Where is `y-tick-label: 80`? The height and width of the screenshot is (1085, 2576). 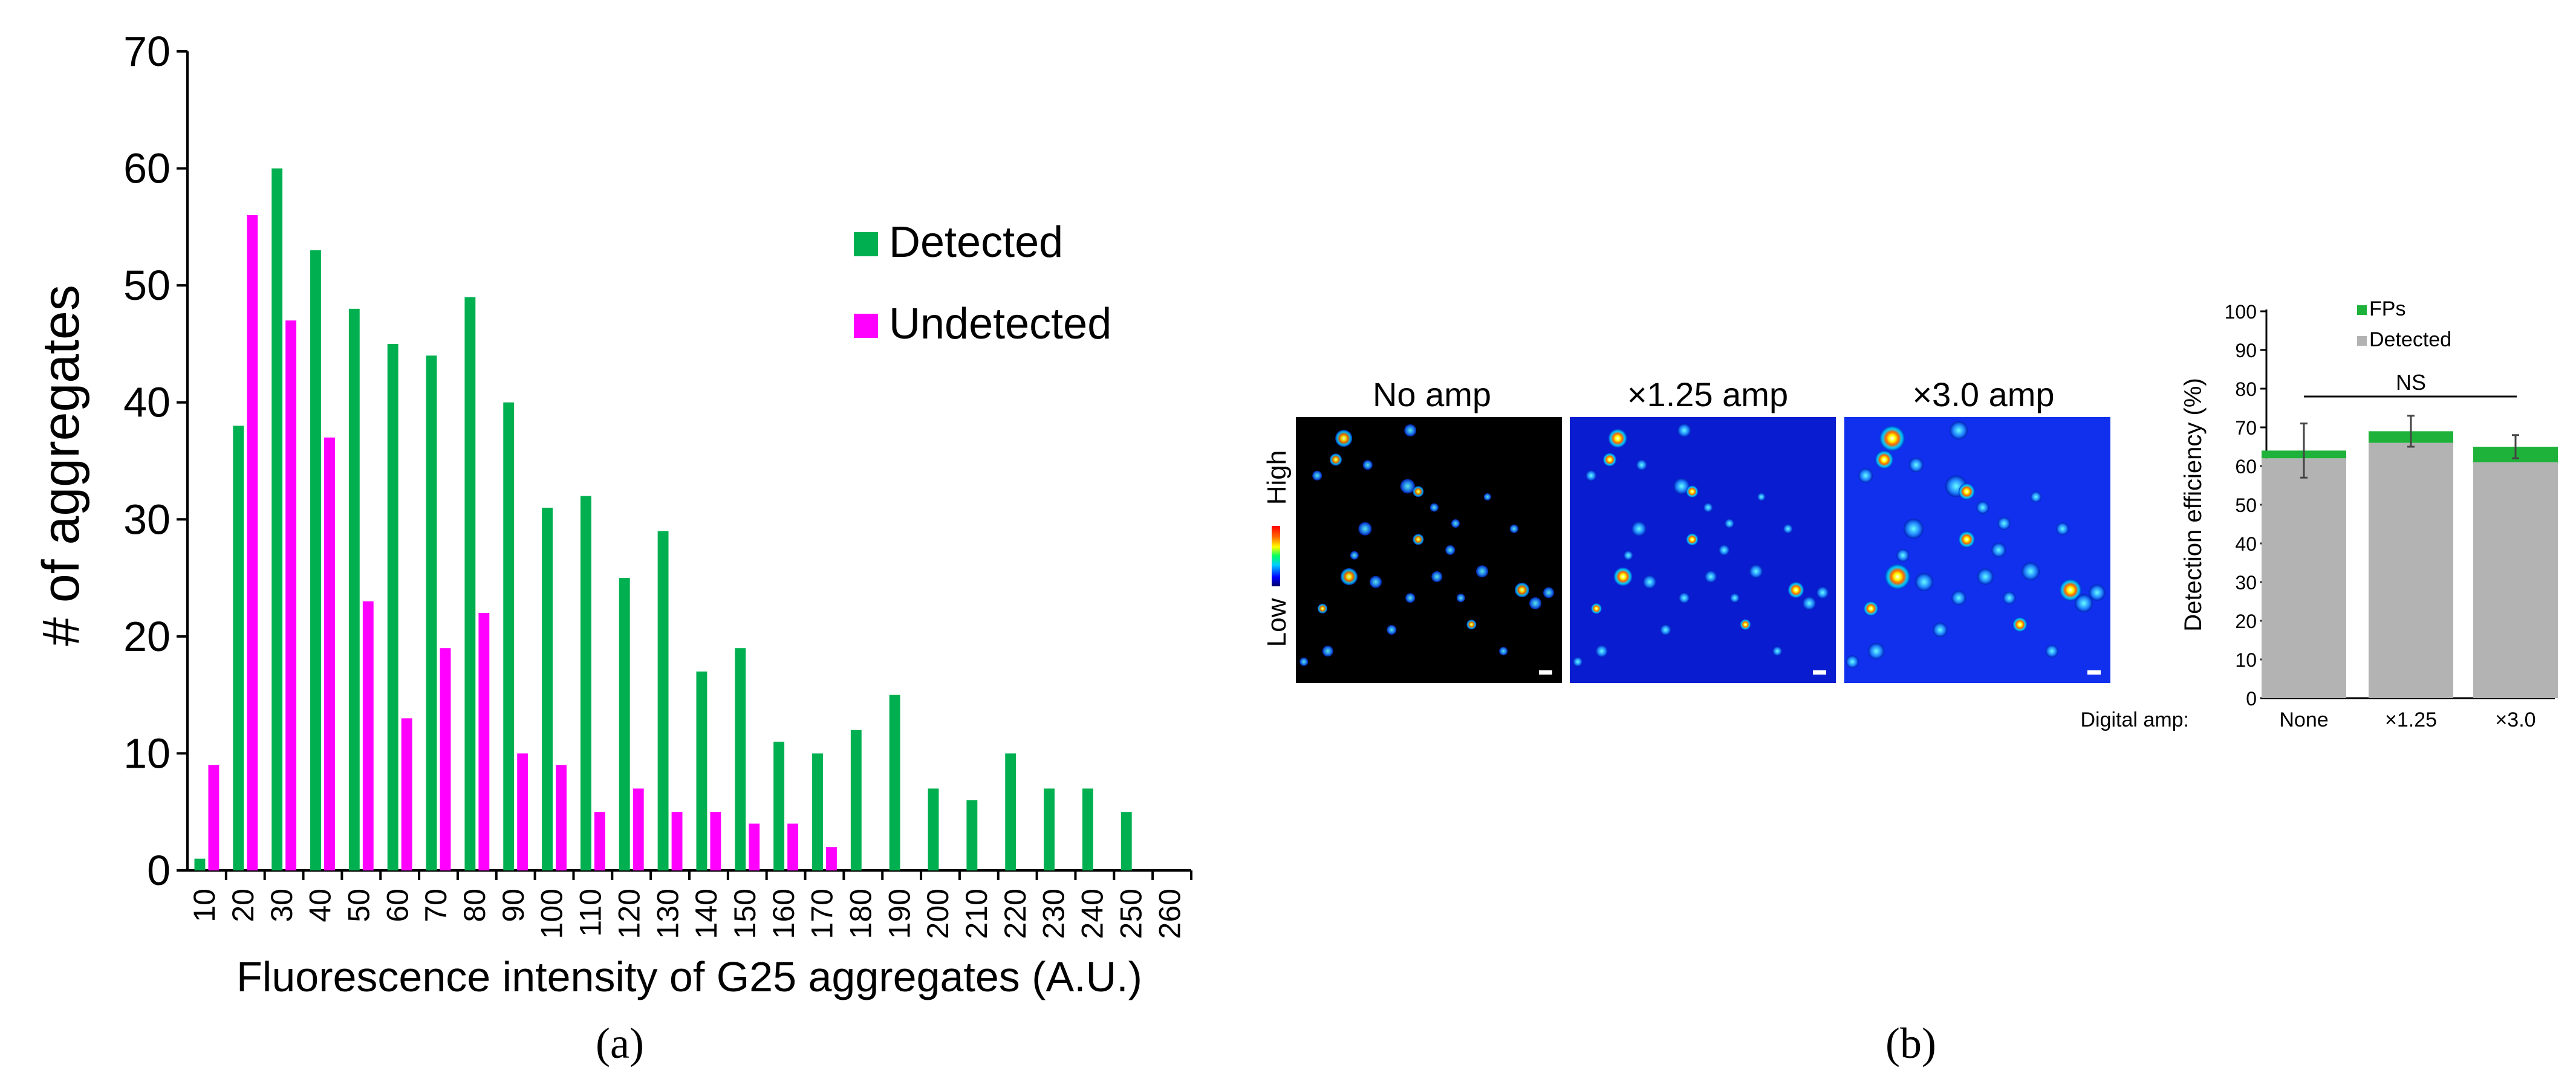 y-tick-label: 80 is located at coordinates (2246, 389).